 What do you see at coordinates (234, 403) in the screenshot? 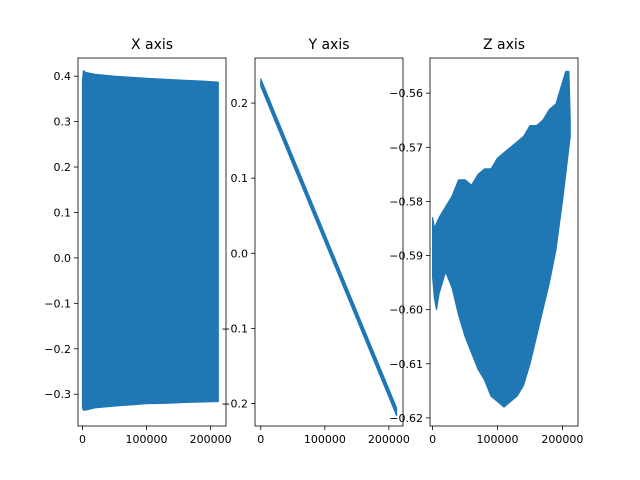
I see `y-axis-ytick-label: −0.2` at bounding box center [234, 403].